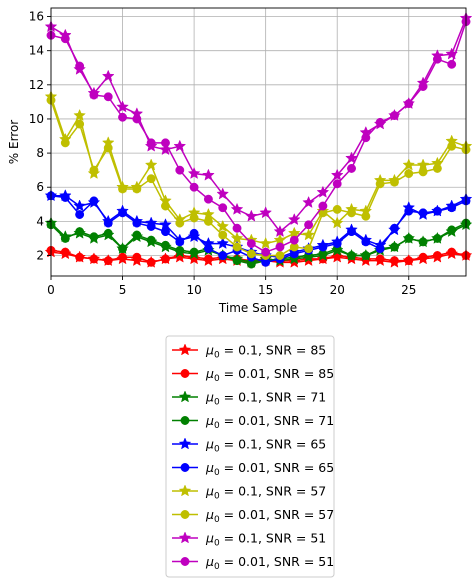  What do you see at coordinates (36, 85) in the screenshot?
I see `y-tick-label: 12` at bounding box center [36, 85].